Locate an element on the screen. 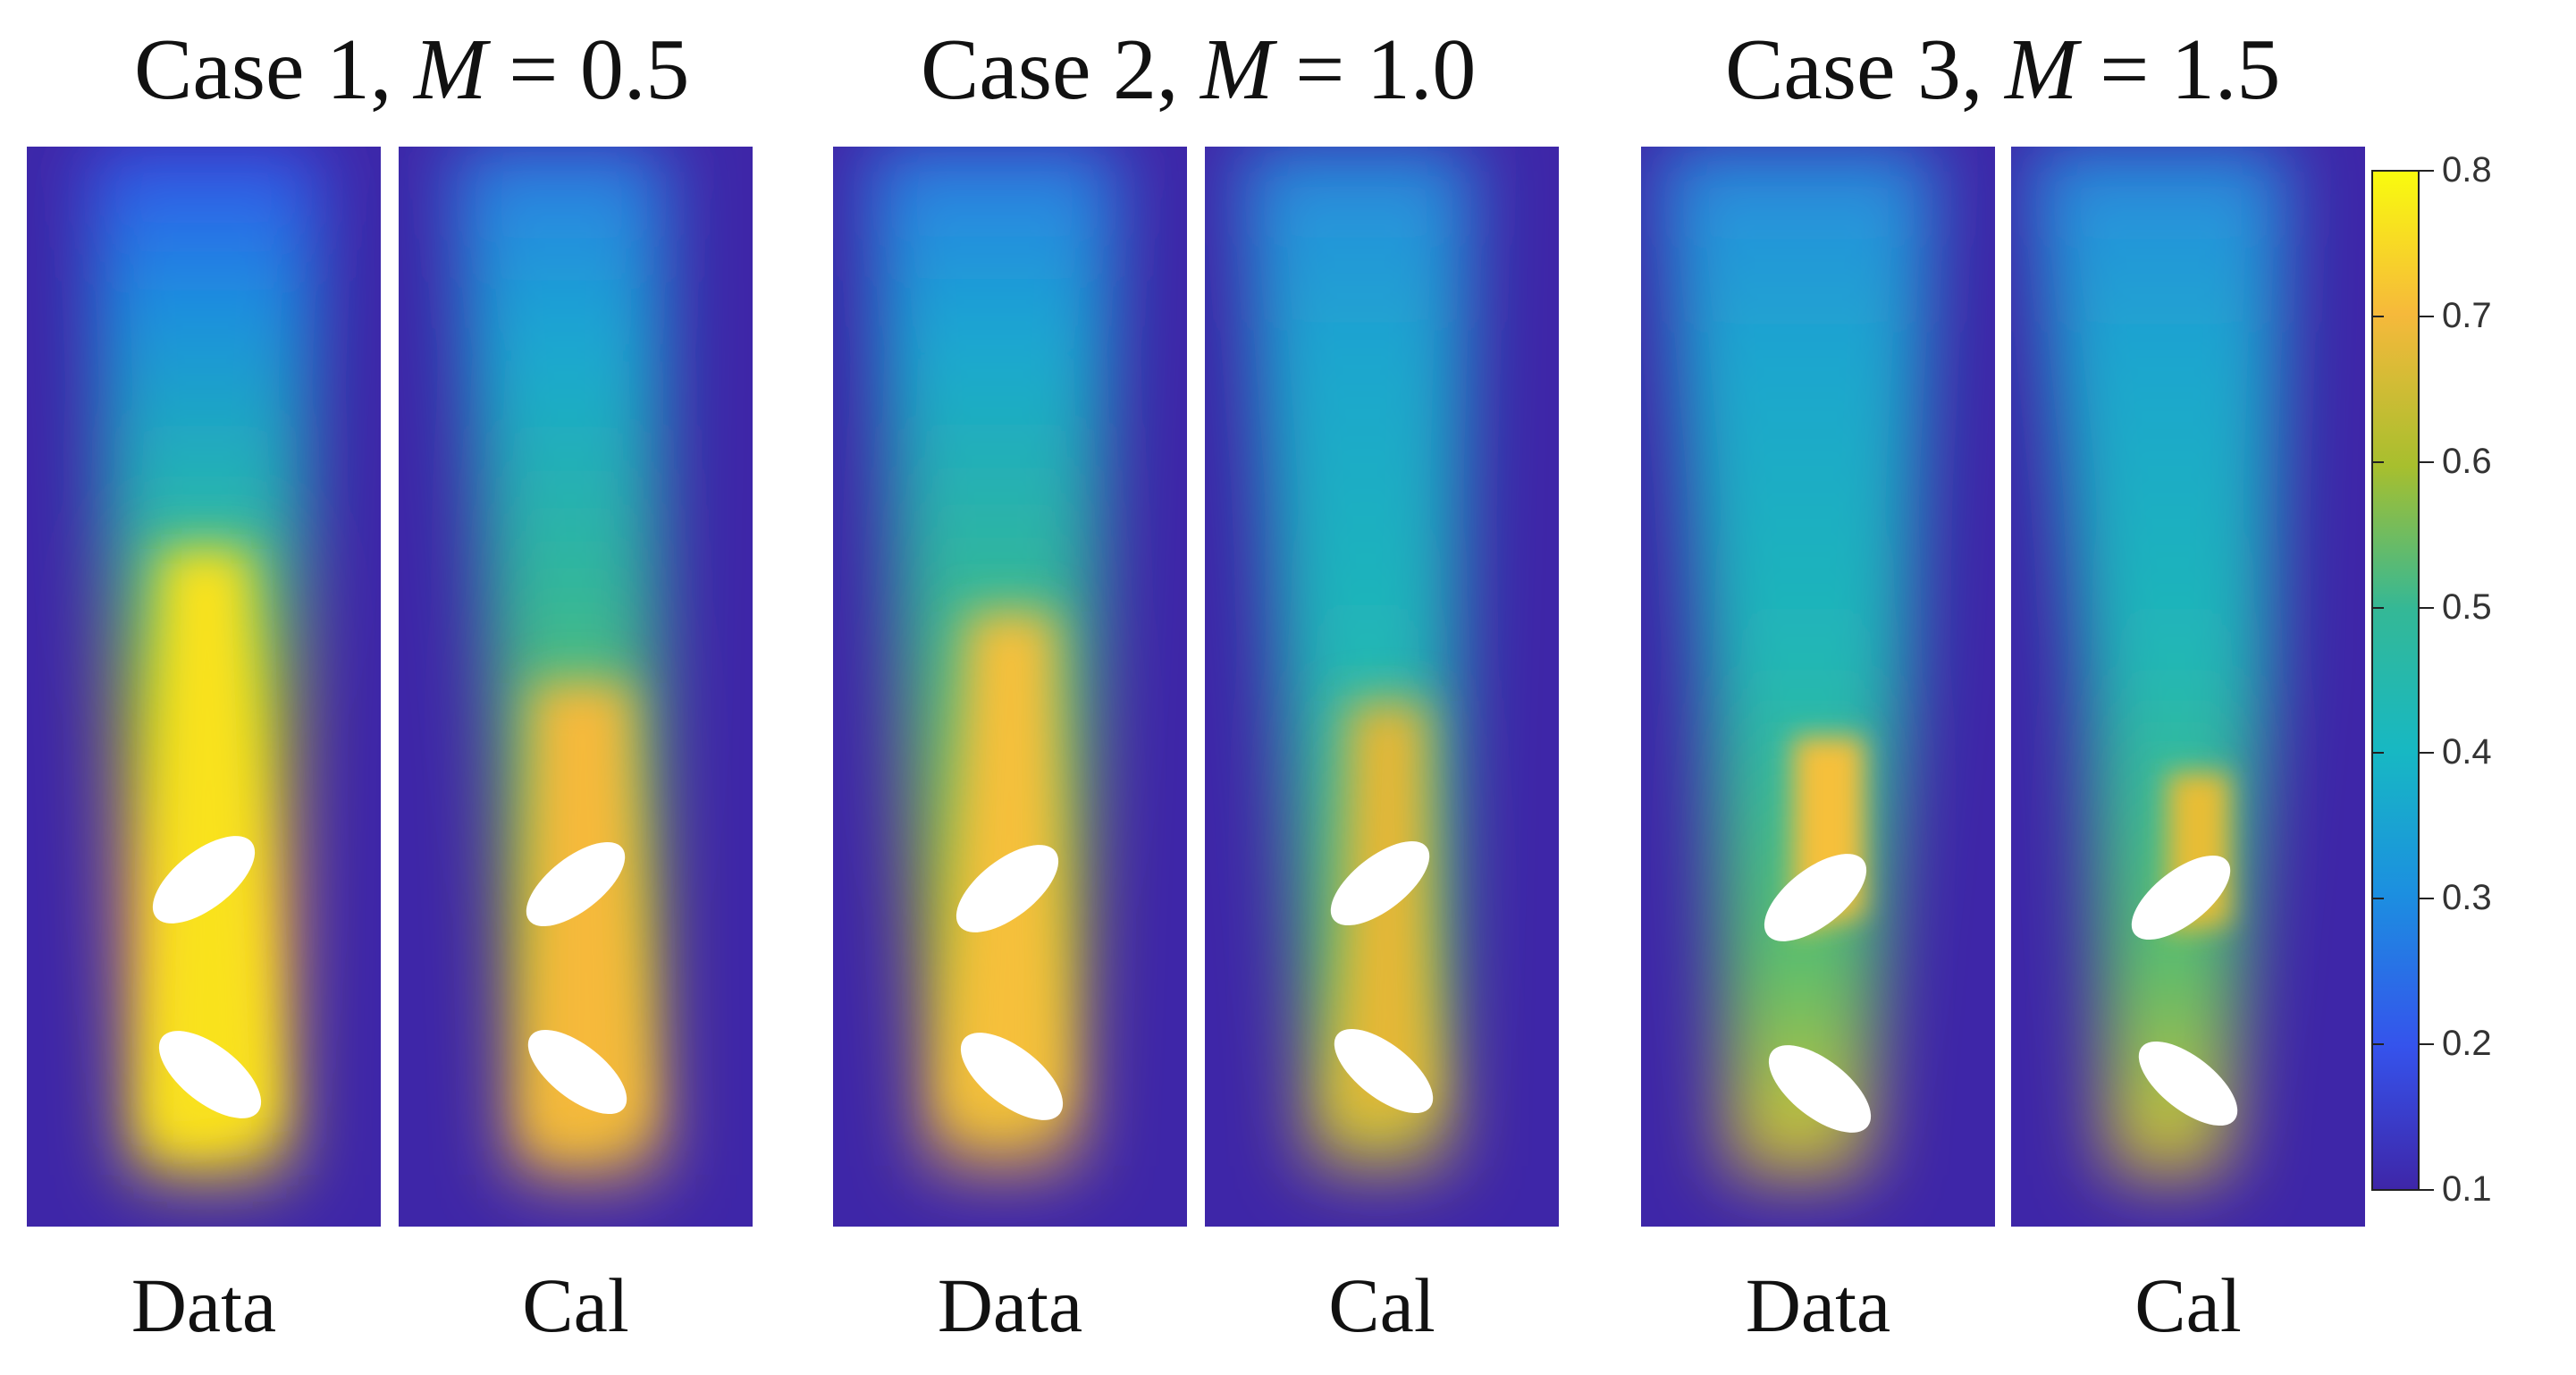  colorbar-tick-label: 0.7 is located at coordinates (2467, 315).